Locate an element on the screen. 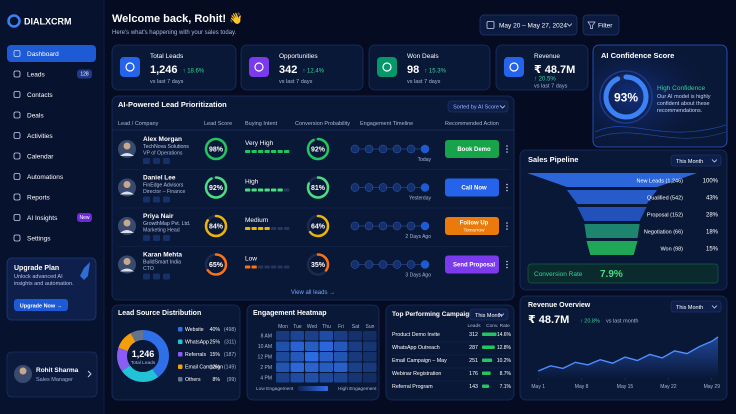 This screenshot has height=414, width=736. nav-item: Settings is located at coordinates (32, 238).